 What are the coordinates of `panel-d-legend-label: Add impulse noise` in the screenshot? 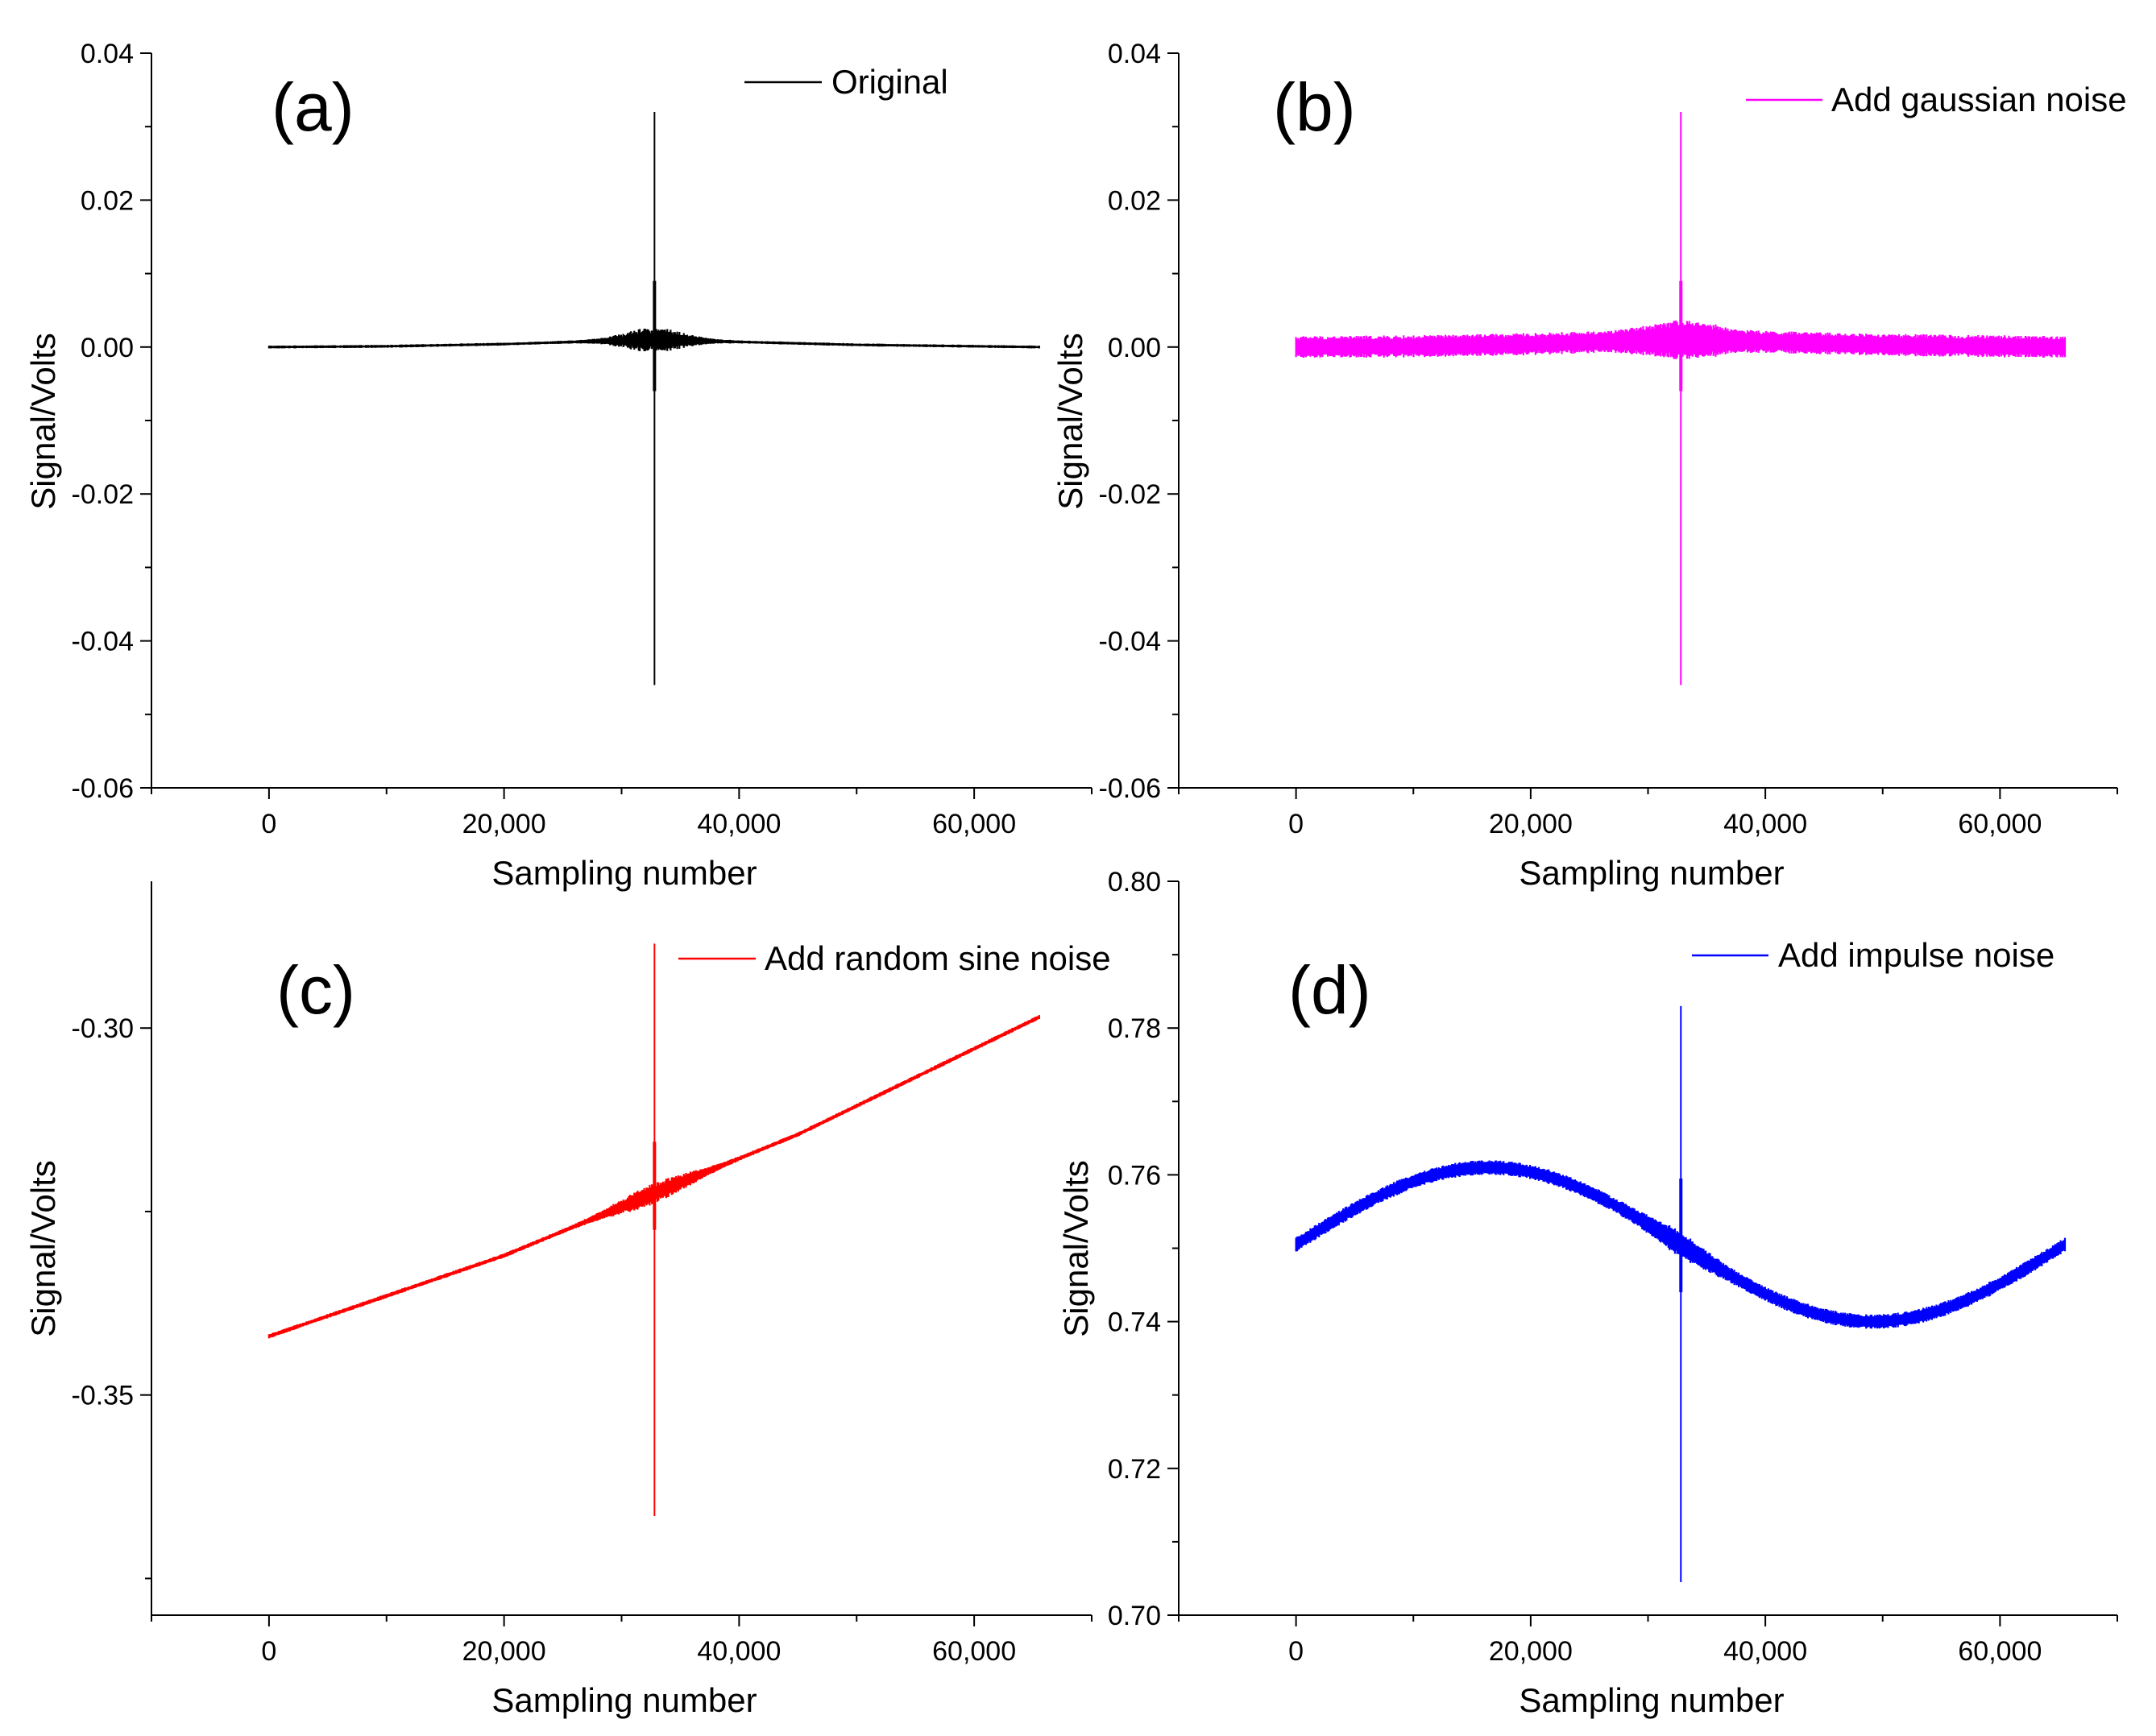 It's located at (1916, 955).